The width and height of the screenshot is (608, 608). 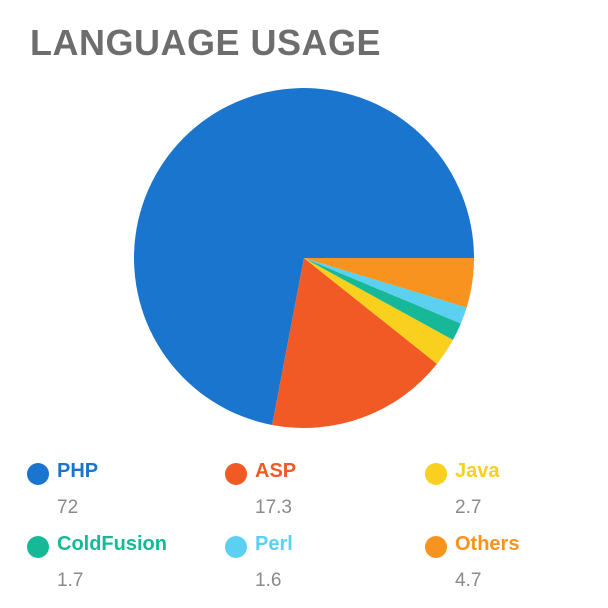 I want to click on legend-label-php: PHP, so click(x=78, y=471).